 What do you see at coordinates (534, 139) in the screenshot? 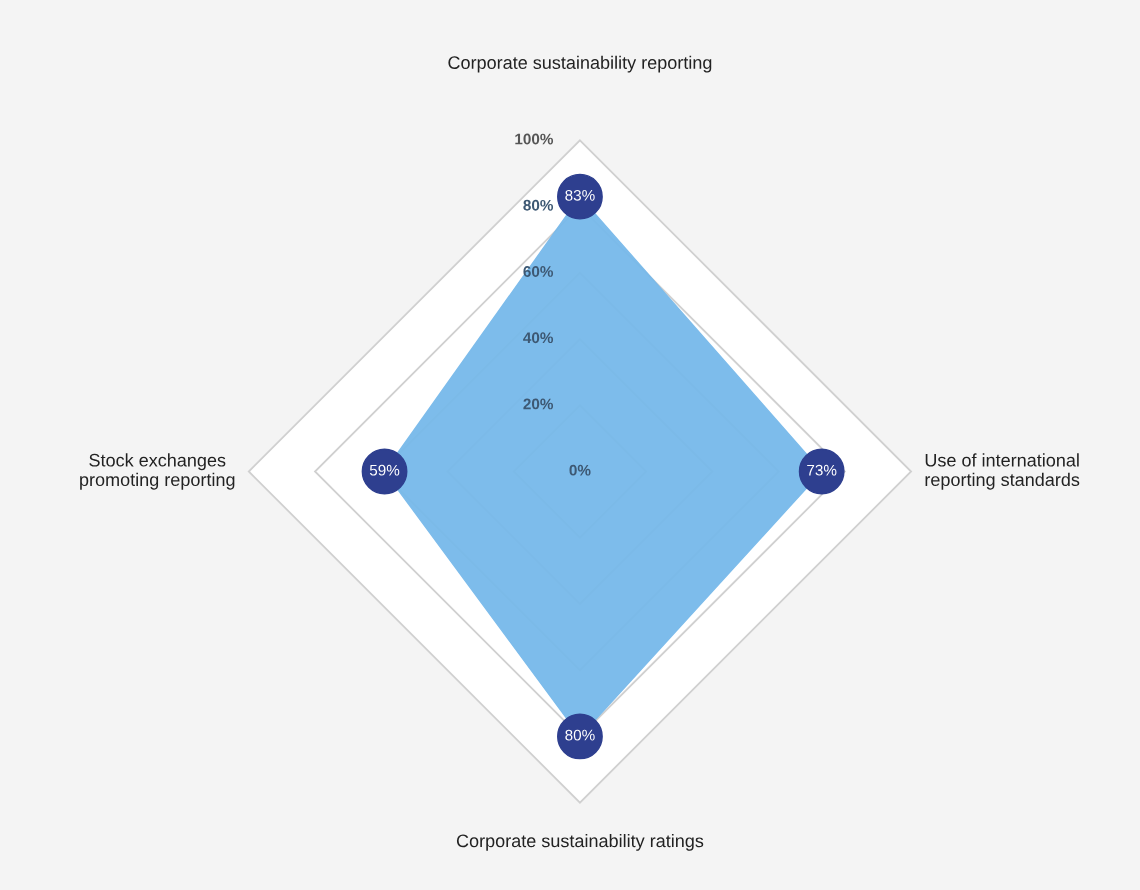
I see `y-tick-label: 100%` at bounding box center [534, 139].